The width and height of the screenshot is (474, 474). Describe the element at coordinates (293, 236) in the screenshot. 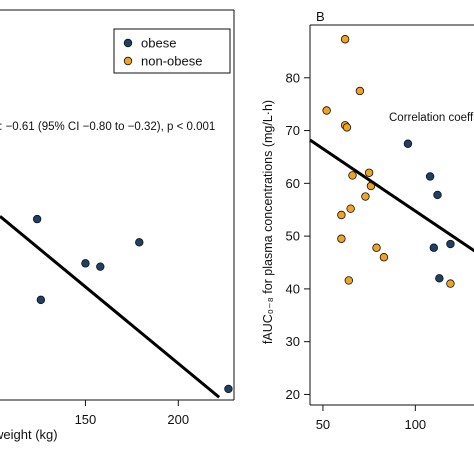

I see `right-y-tick-label-50: 50` at that location.